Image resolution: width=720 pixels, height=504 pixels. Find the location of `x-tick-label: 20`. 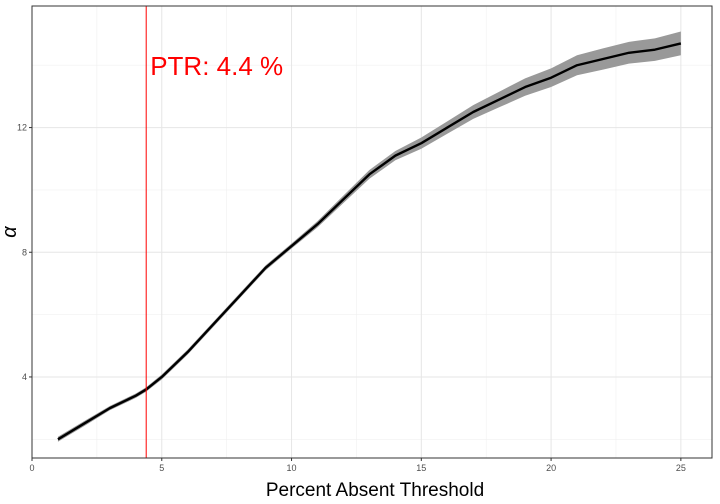

x-tick-label: 20 is located at coordinates (551, 468).